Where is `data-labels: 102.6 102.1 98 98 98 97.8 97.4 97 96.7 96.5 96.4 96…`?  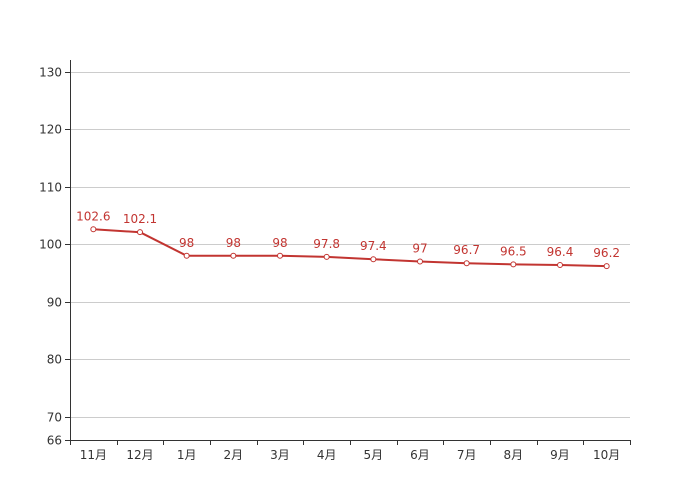 data-labels: 102.6 102.1 98 98 98 97.8 97.4 97 96.7 96.5 96.4 96… is located at coordinates (348, 234).